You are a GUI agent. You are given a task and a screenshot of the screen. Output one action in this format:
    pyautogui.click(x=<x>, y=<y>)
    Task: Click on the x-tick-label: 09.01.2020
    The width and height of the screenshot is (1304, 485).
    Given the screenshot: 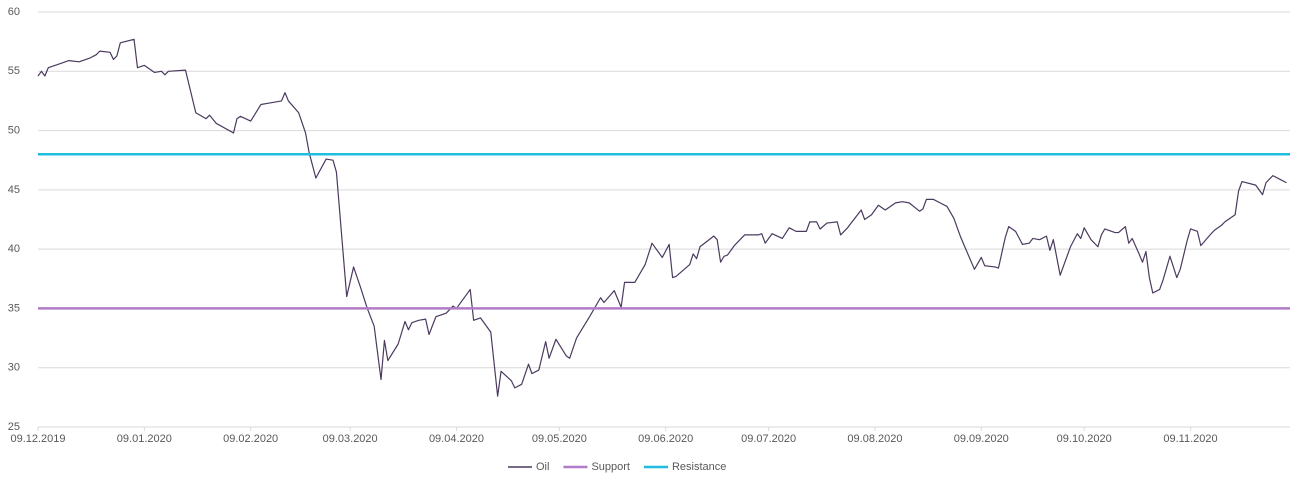 What is the action you would take?
    pyautogui.click(x=144, y=439)
    